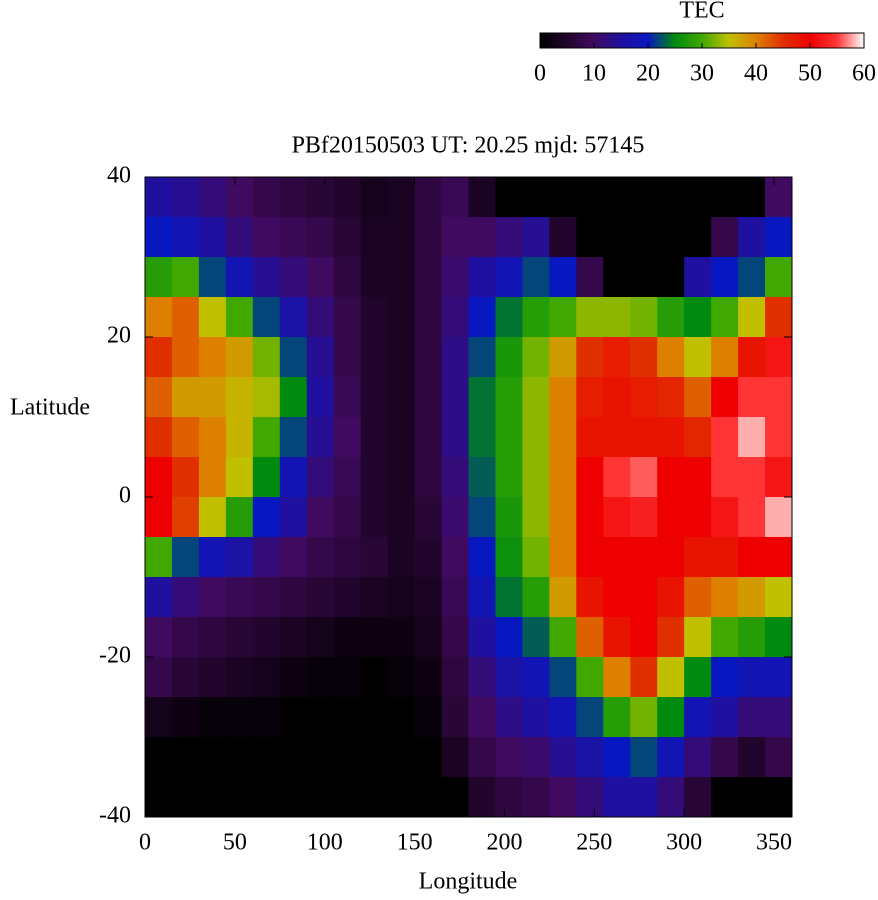  I want to click on x-axis-label: Longitude, so click(468, 882).